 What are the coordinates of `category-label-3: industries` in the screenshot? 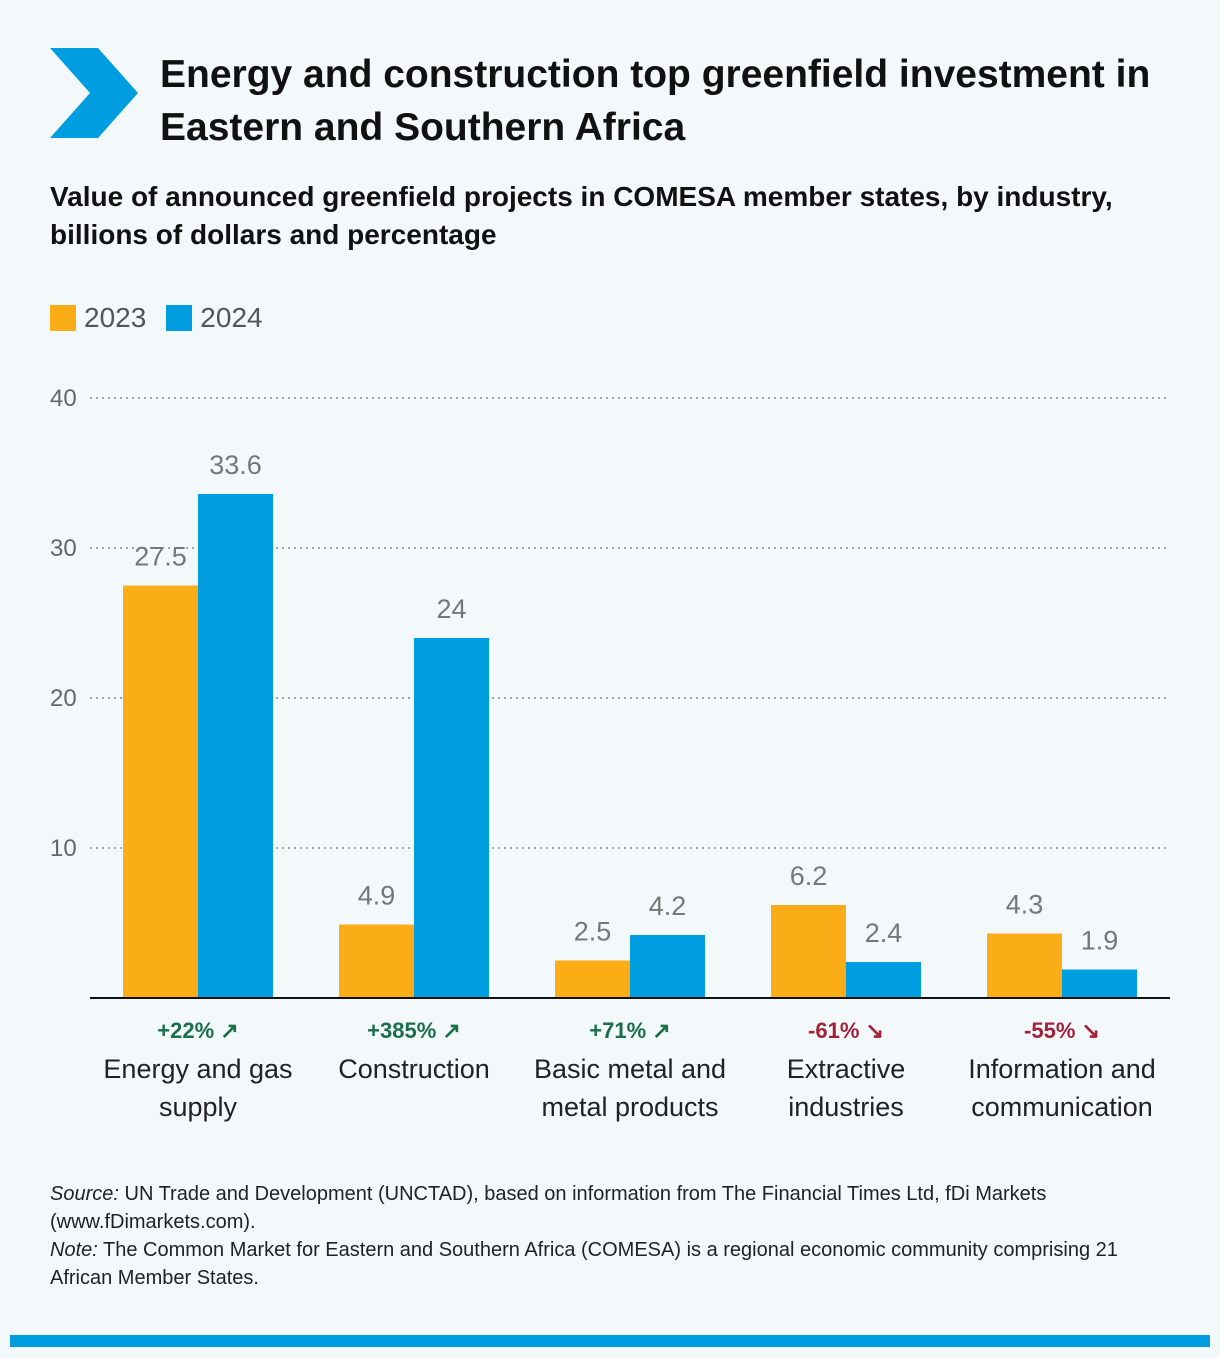 It's located at (846, 1107).